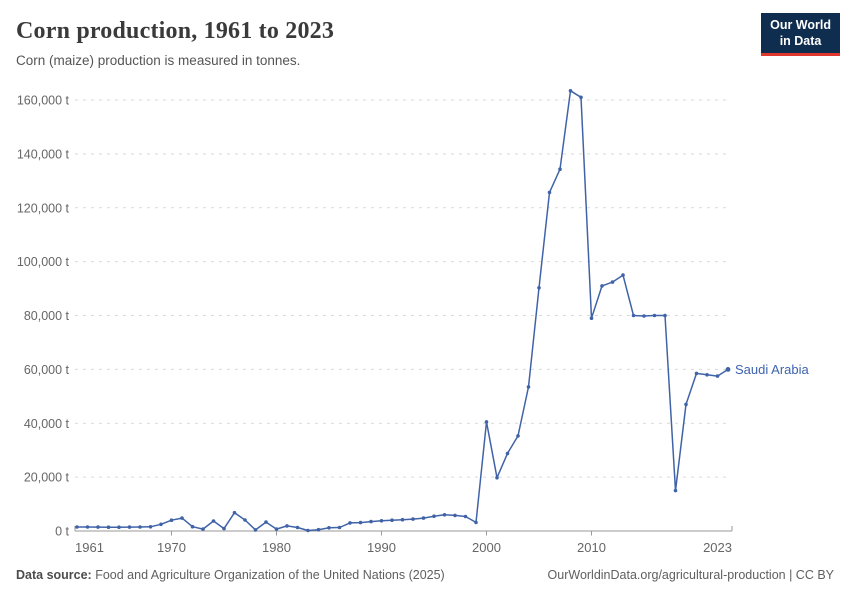 This screenshot has width=850, height=600. I want to click on y-axis-label: 60,000 t, so click(47, 370).